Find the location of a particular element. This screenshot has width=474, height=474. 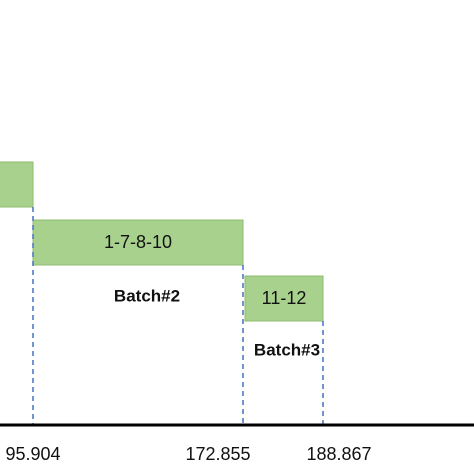

axis-label: 95.904 is located at coordinates (32, 454).